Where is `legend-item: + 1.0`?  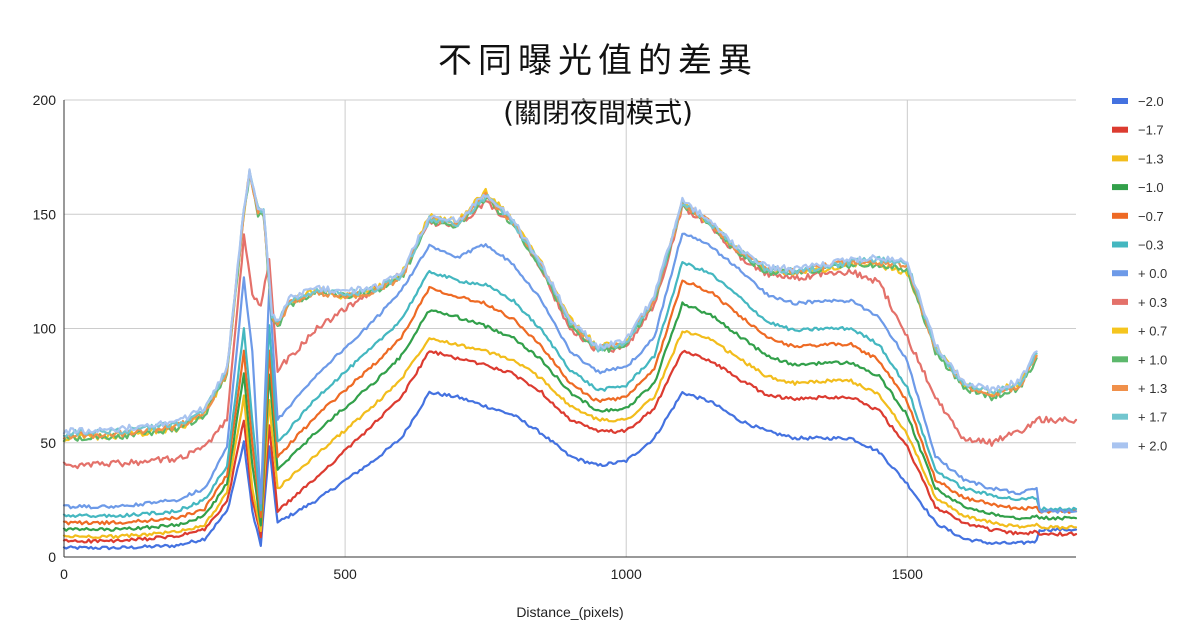
legend-item: + 1.0 is located at coordinates (1139, 359).